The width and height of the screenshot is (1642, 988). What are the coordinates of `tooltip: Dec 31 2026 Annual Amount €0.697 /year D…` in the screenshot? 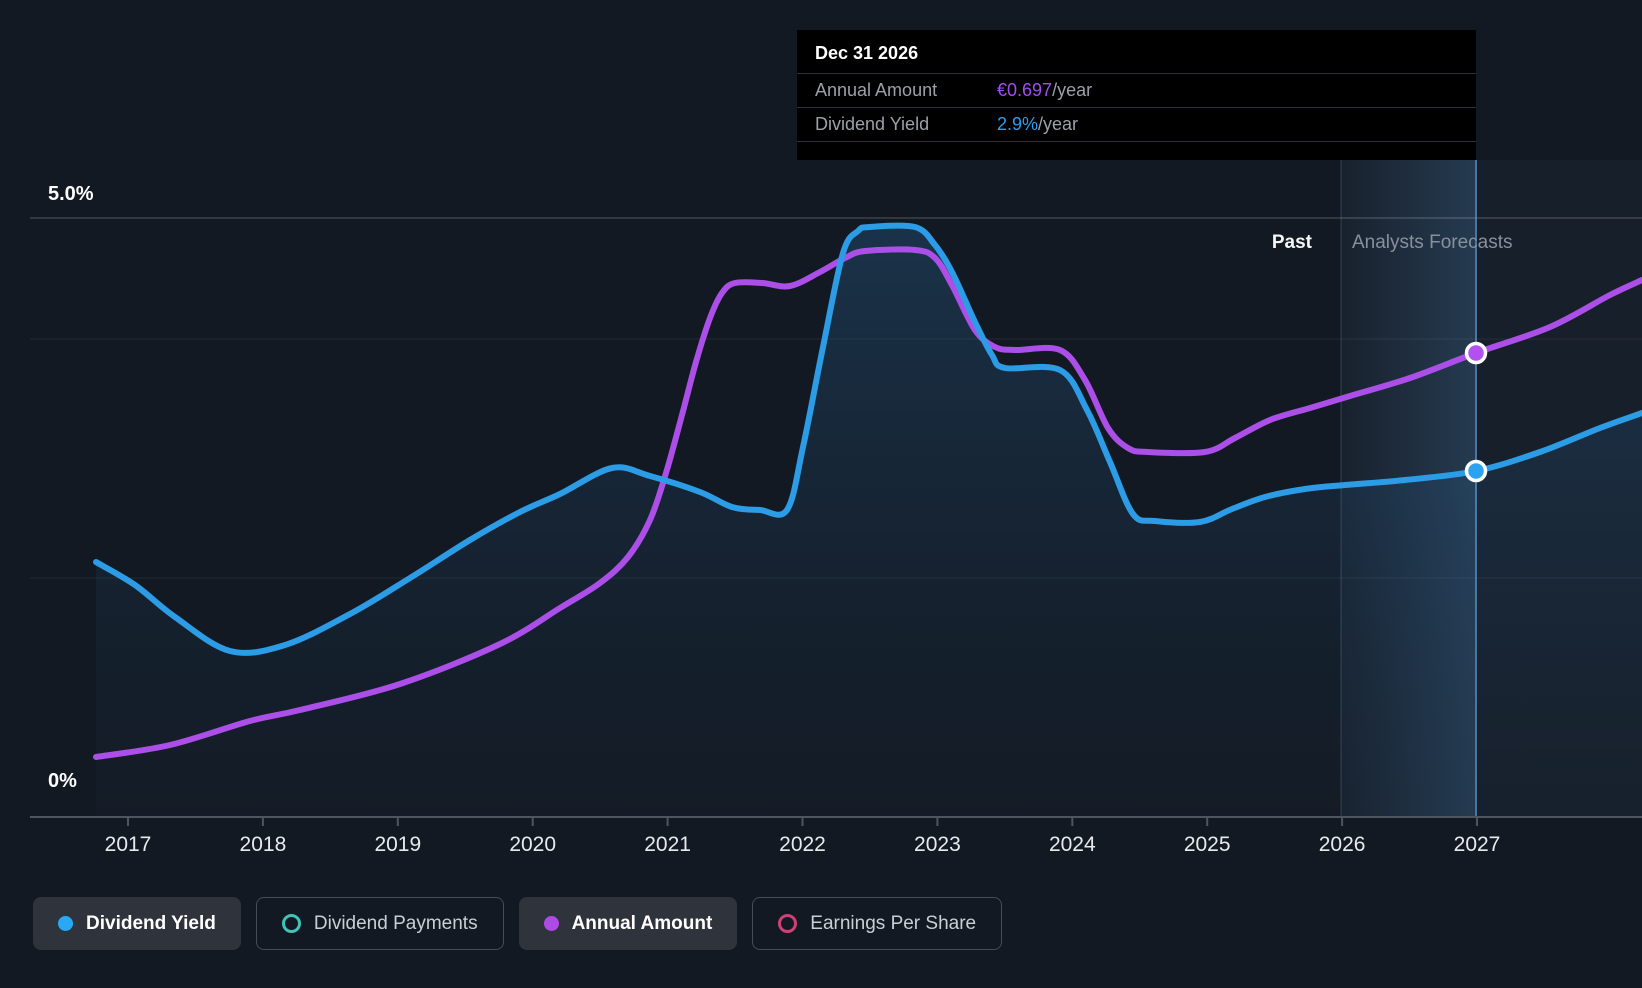 It's located at (1136, 95).